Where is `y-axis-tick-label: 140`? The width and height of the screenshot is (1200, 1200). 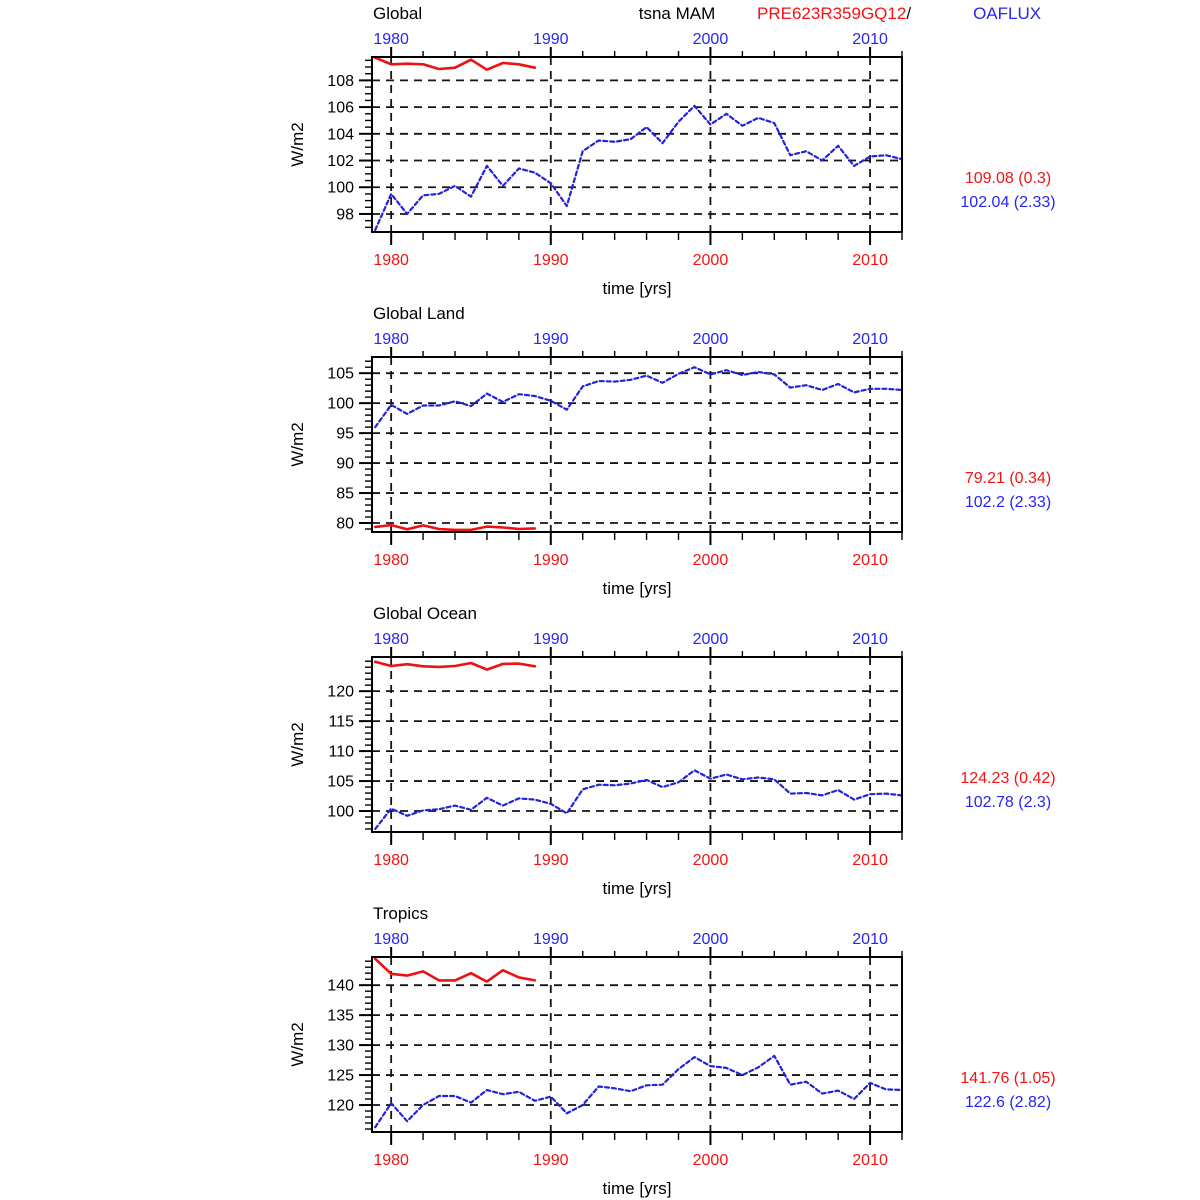
y-axis-tick-label: 140 is located at coordinates (340, 986).